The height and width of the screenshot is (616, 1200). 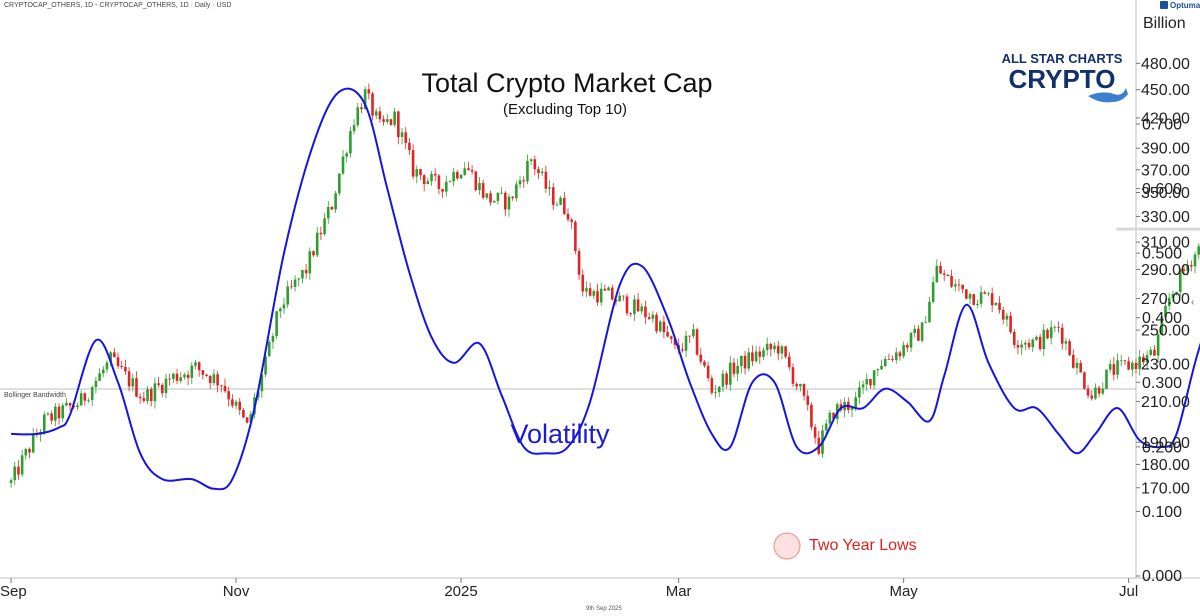 What do you see at coordinates (1162, 383) in the screenshot?
I see `volatility-tick-label: 0.300` at bounding box center [1162, 383].